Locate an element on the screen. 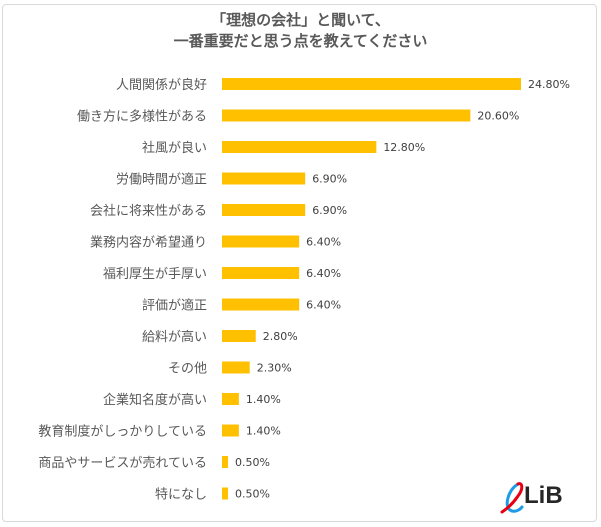 Image resolution: width=601 pixels, height=527 pixels. category-label: 企業知名度が高い is located at coordinates (155, 400).